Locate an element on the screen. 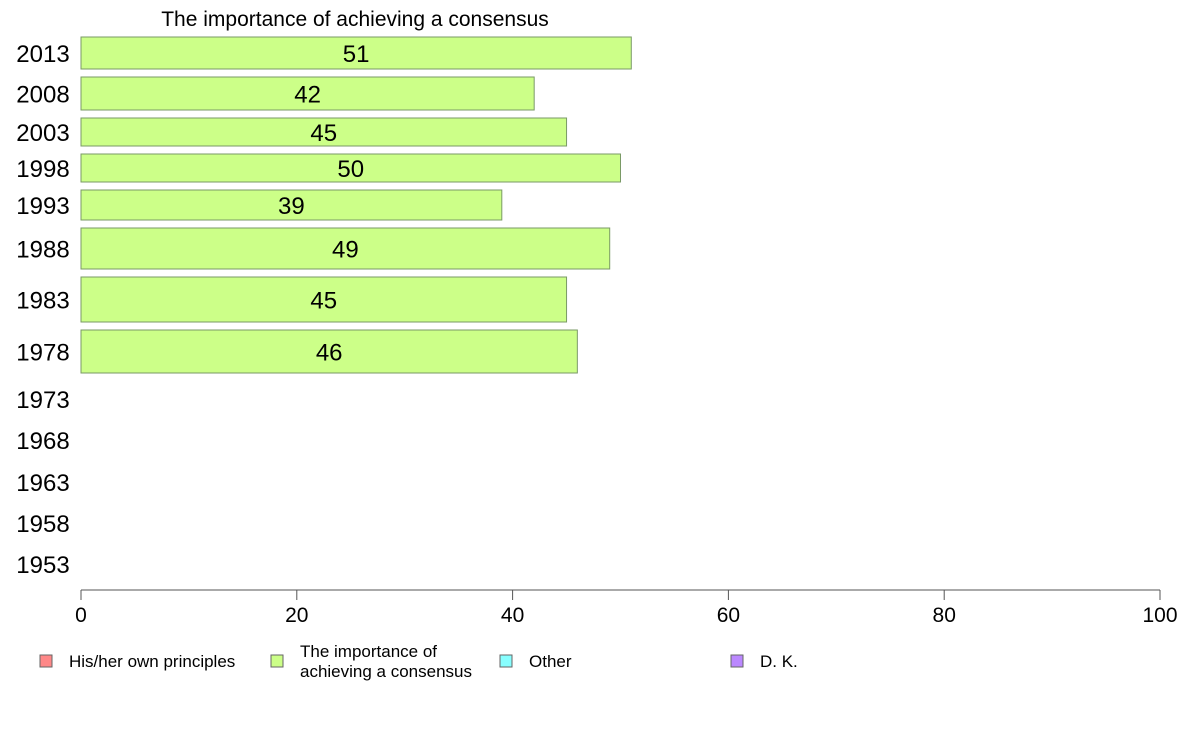 Image resolution: width=1188 pixels, height=736 pixels. bar-value-label: 50 is located at coordinates (350, 169).